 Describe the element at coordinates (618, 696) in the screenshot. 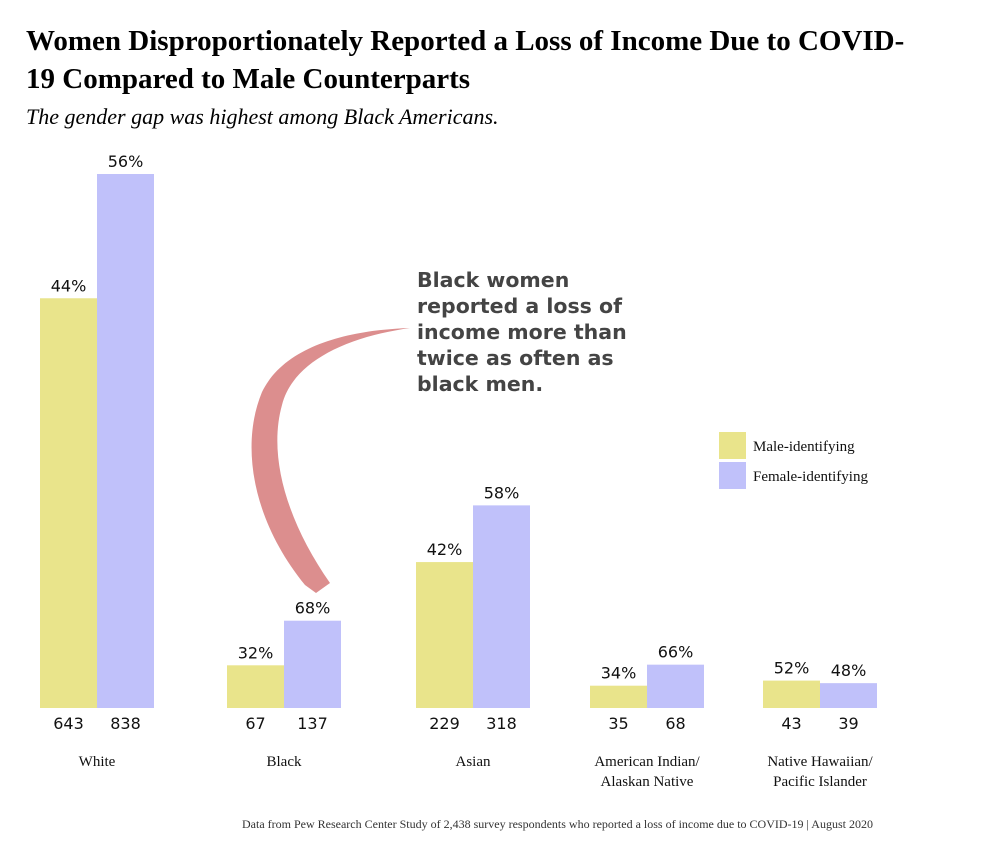

I see `bar-american-indian-alaskan-native-male` at that location.